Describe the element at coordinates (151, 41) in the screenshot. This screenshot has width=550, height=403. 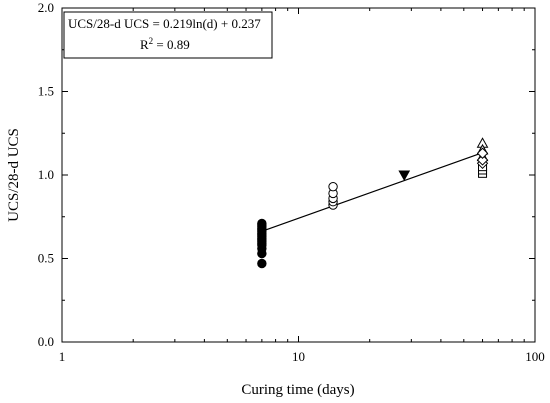
I see `r-squared-superscript: 2` at that location.